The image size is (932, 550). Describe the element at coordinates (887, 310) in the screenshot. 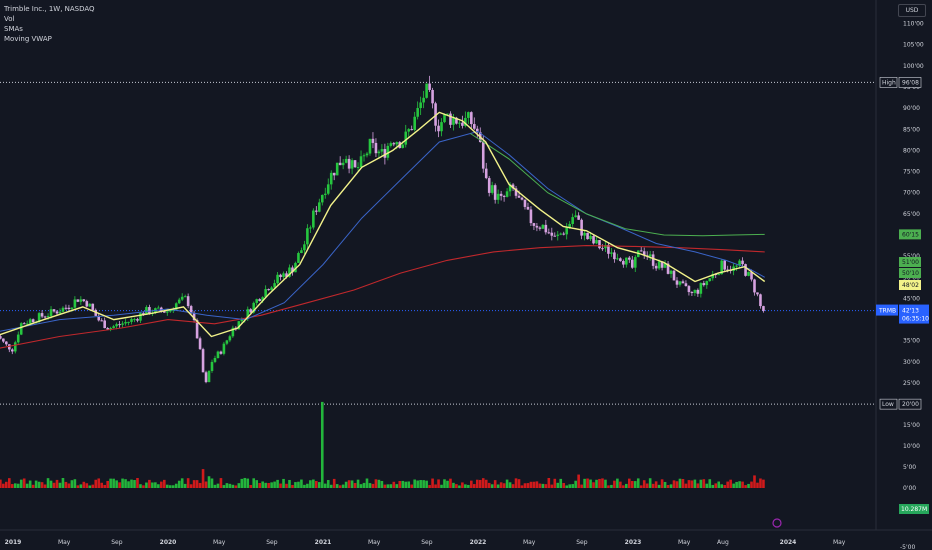

I see `symbol-tag-bg` at that location.